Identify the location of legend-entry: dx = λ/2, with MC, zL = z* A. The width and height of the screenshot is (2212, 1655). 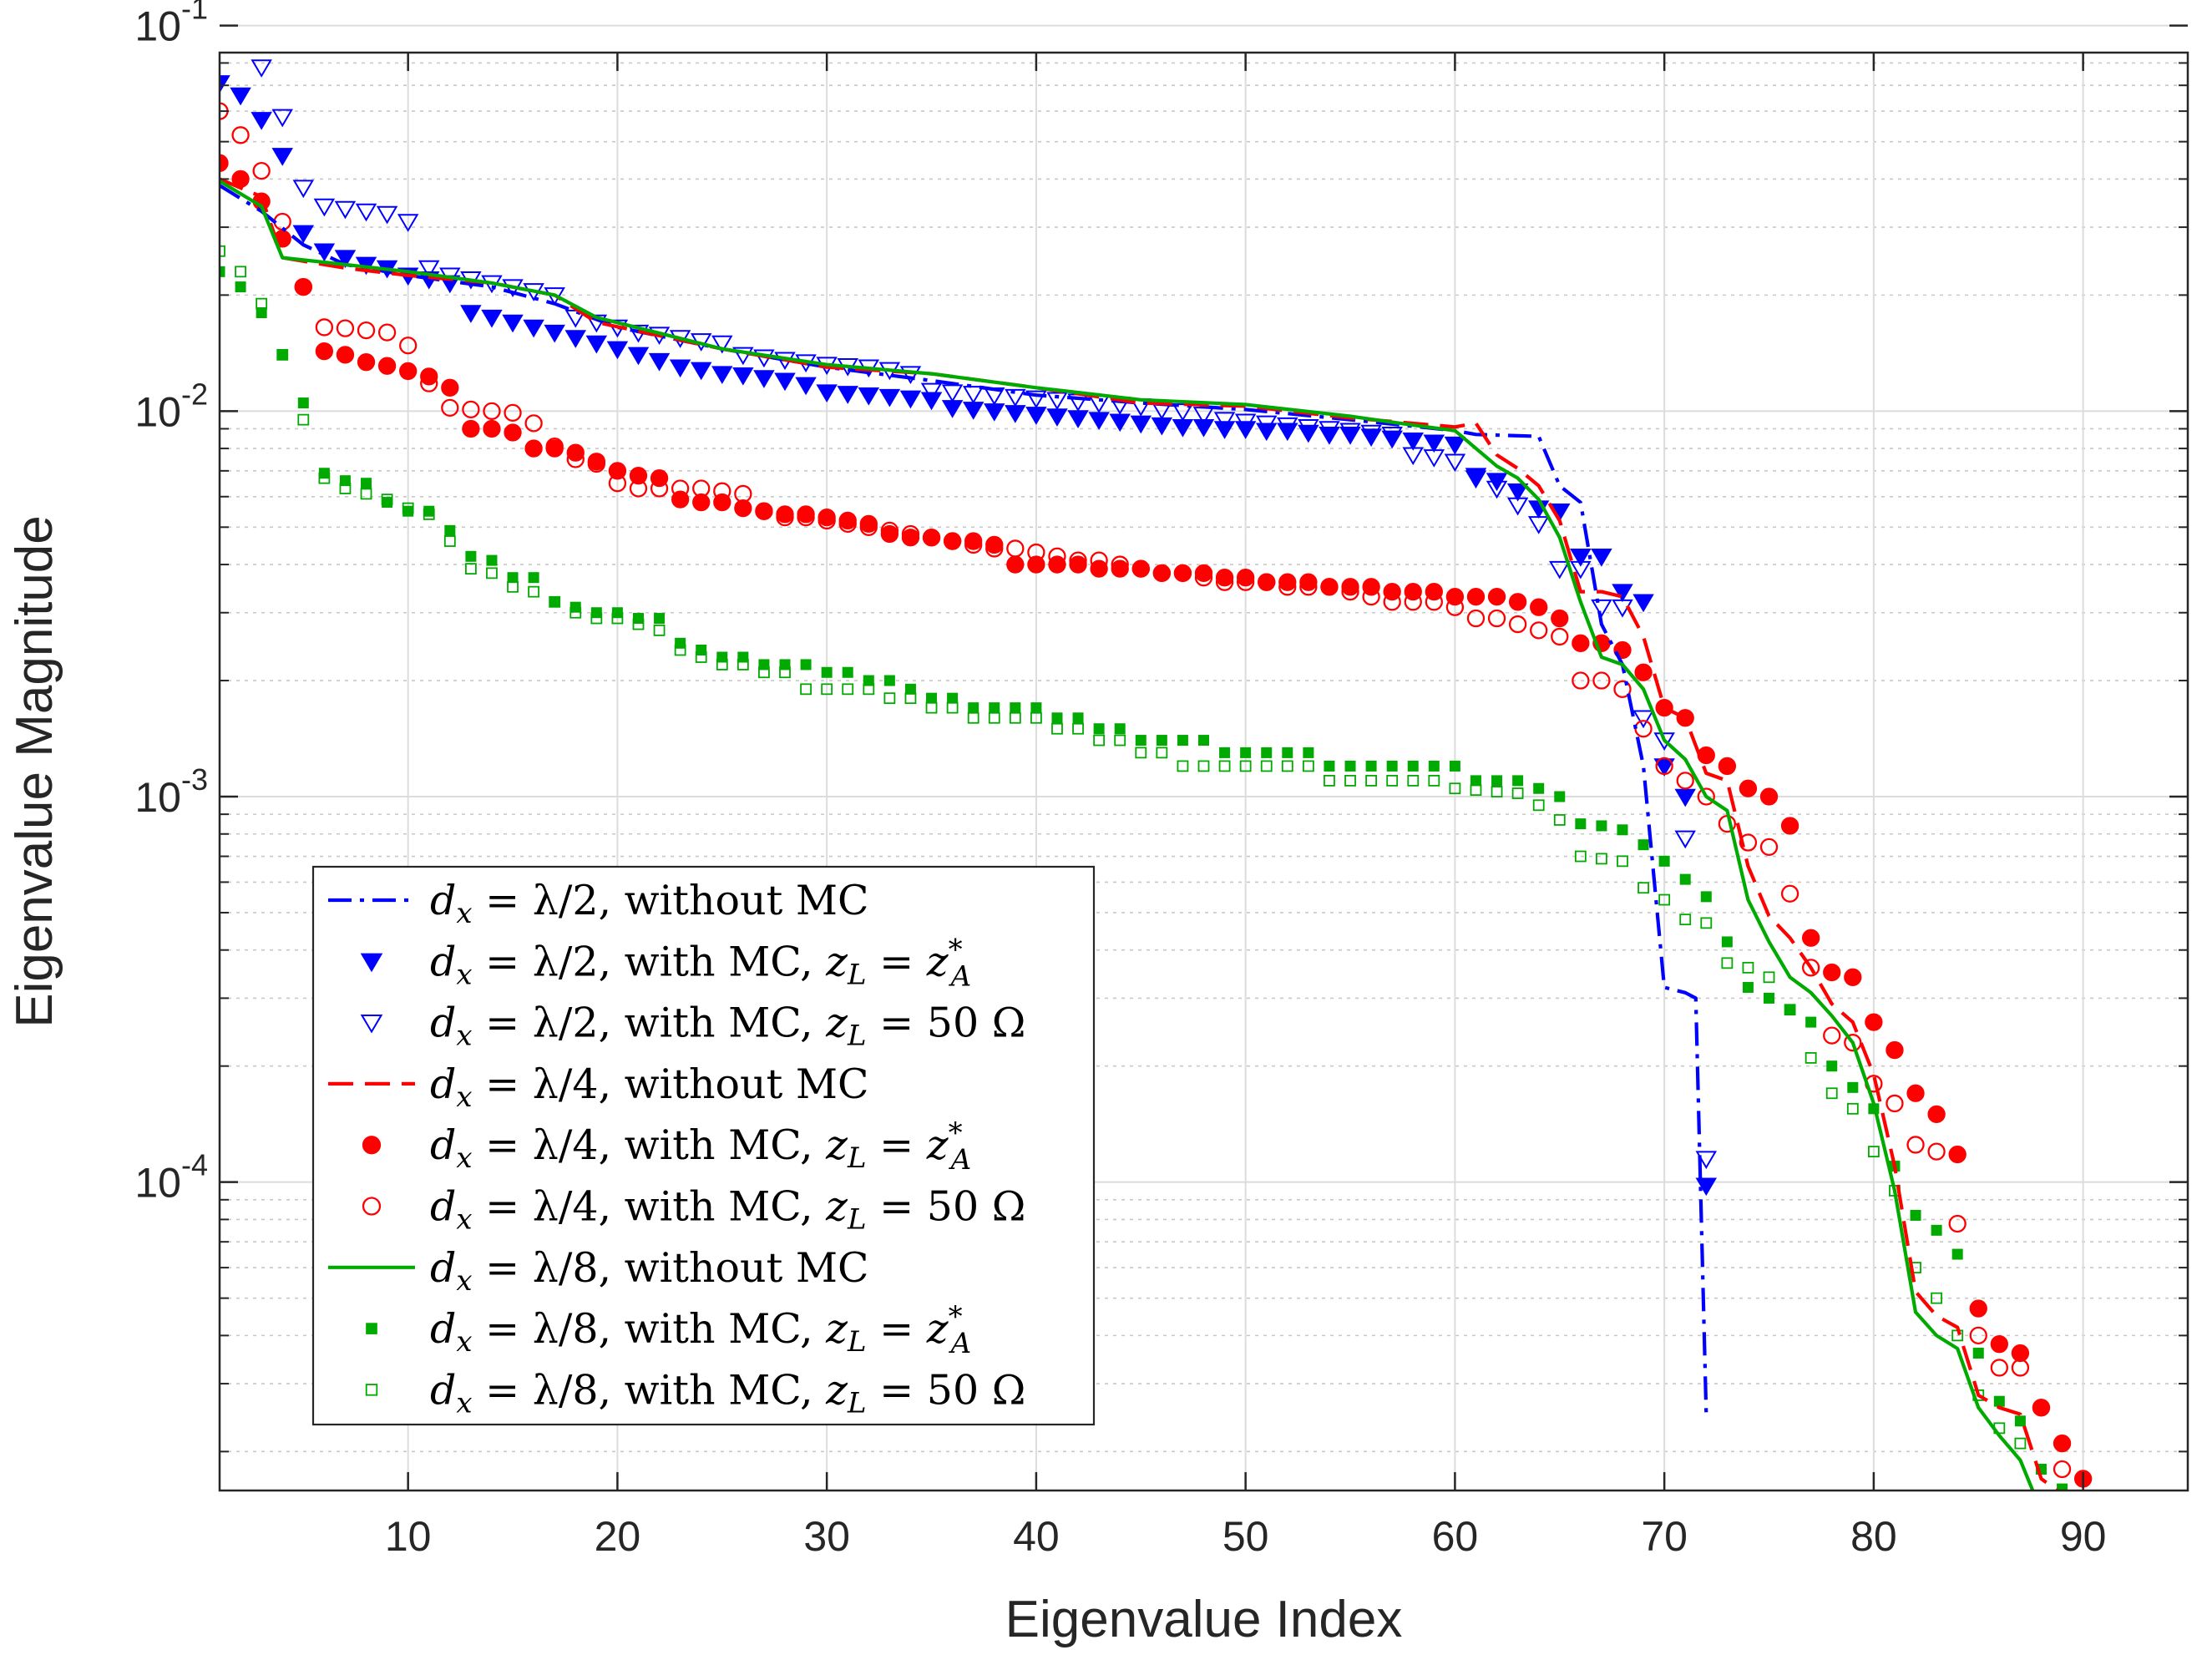
(665, 963).